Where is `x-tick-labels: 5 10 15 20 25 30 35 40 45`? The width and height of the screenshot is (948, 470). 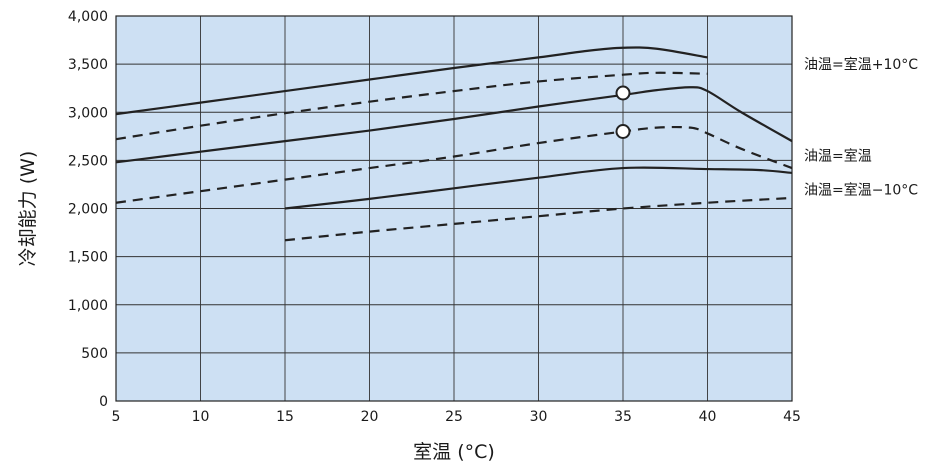
x-tick-labels: 5 10 15 20 25 30 35 40 45 is located at coordinates (456, 417).